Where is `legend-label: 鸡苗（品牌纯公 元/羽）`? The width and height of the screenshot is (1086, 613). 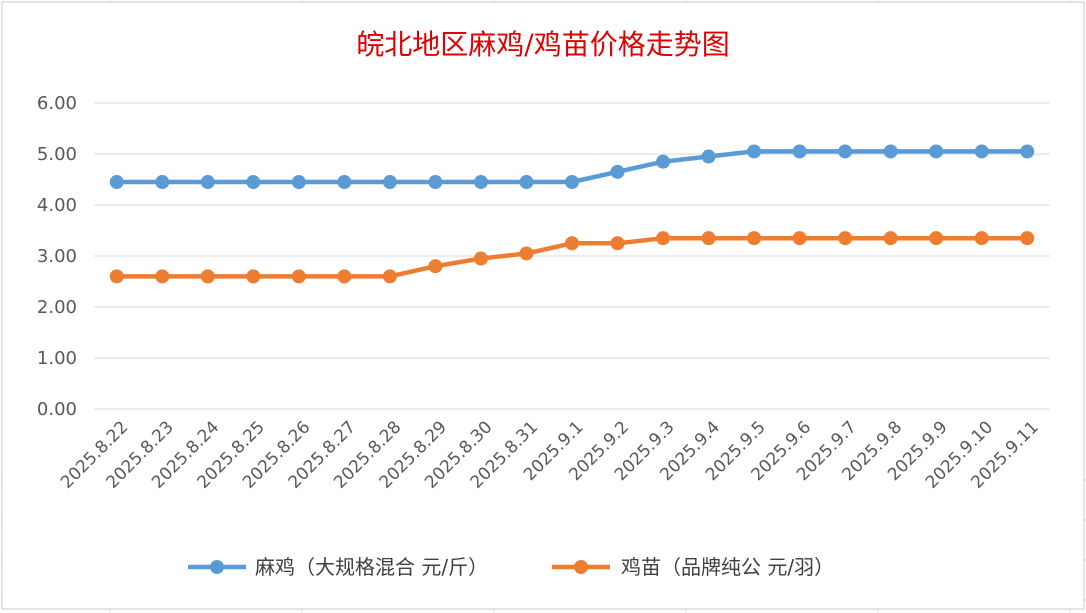
legend-label: 鸡苗（品牌纯公 元/羽） is located at coordinates (727, 567).